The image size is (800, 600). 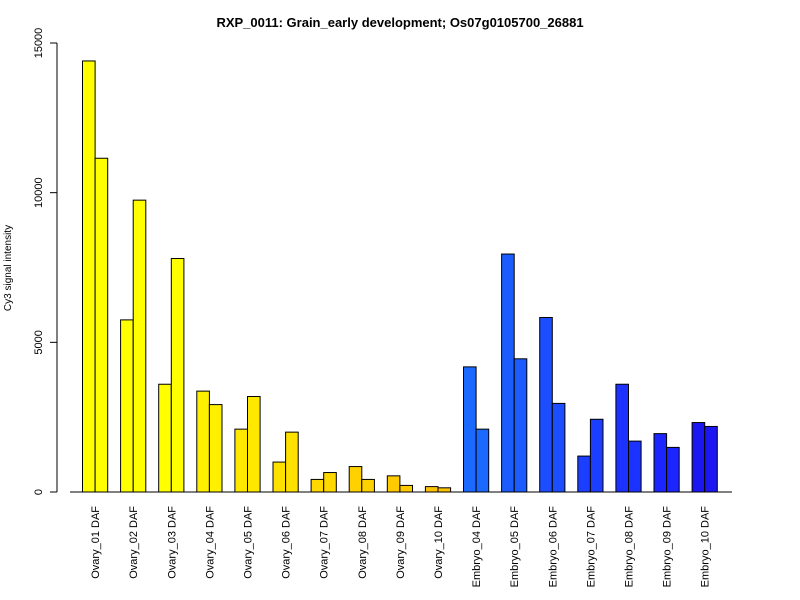 I want to click on x-tick-label: Embryo_05 DAF, so click(x=515, y=547).